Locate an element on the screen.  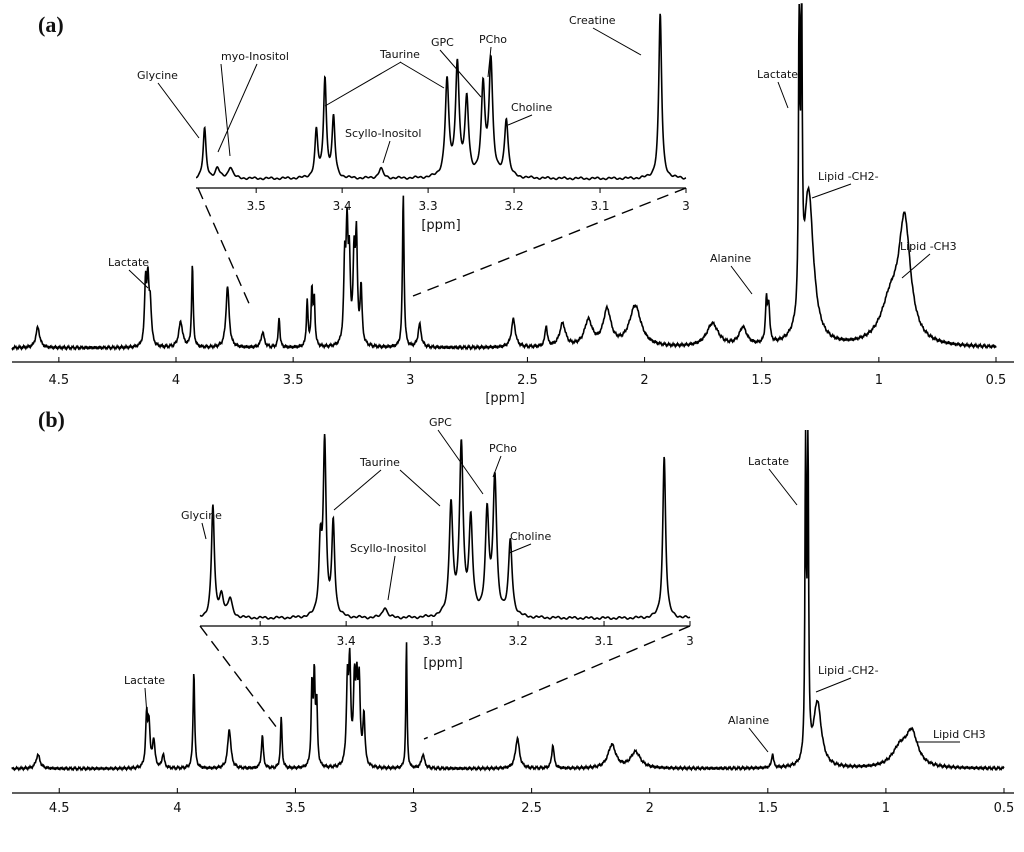
x-axis-label: [ppm] is located at coordinates (504, 398).